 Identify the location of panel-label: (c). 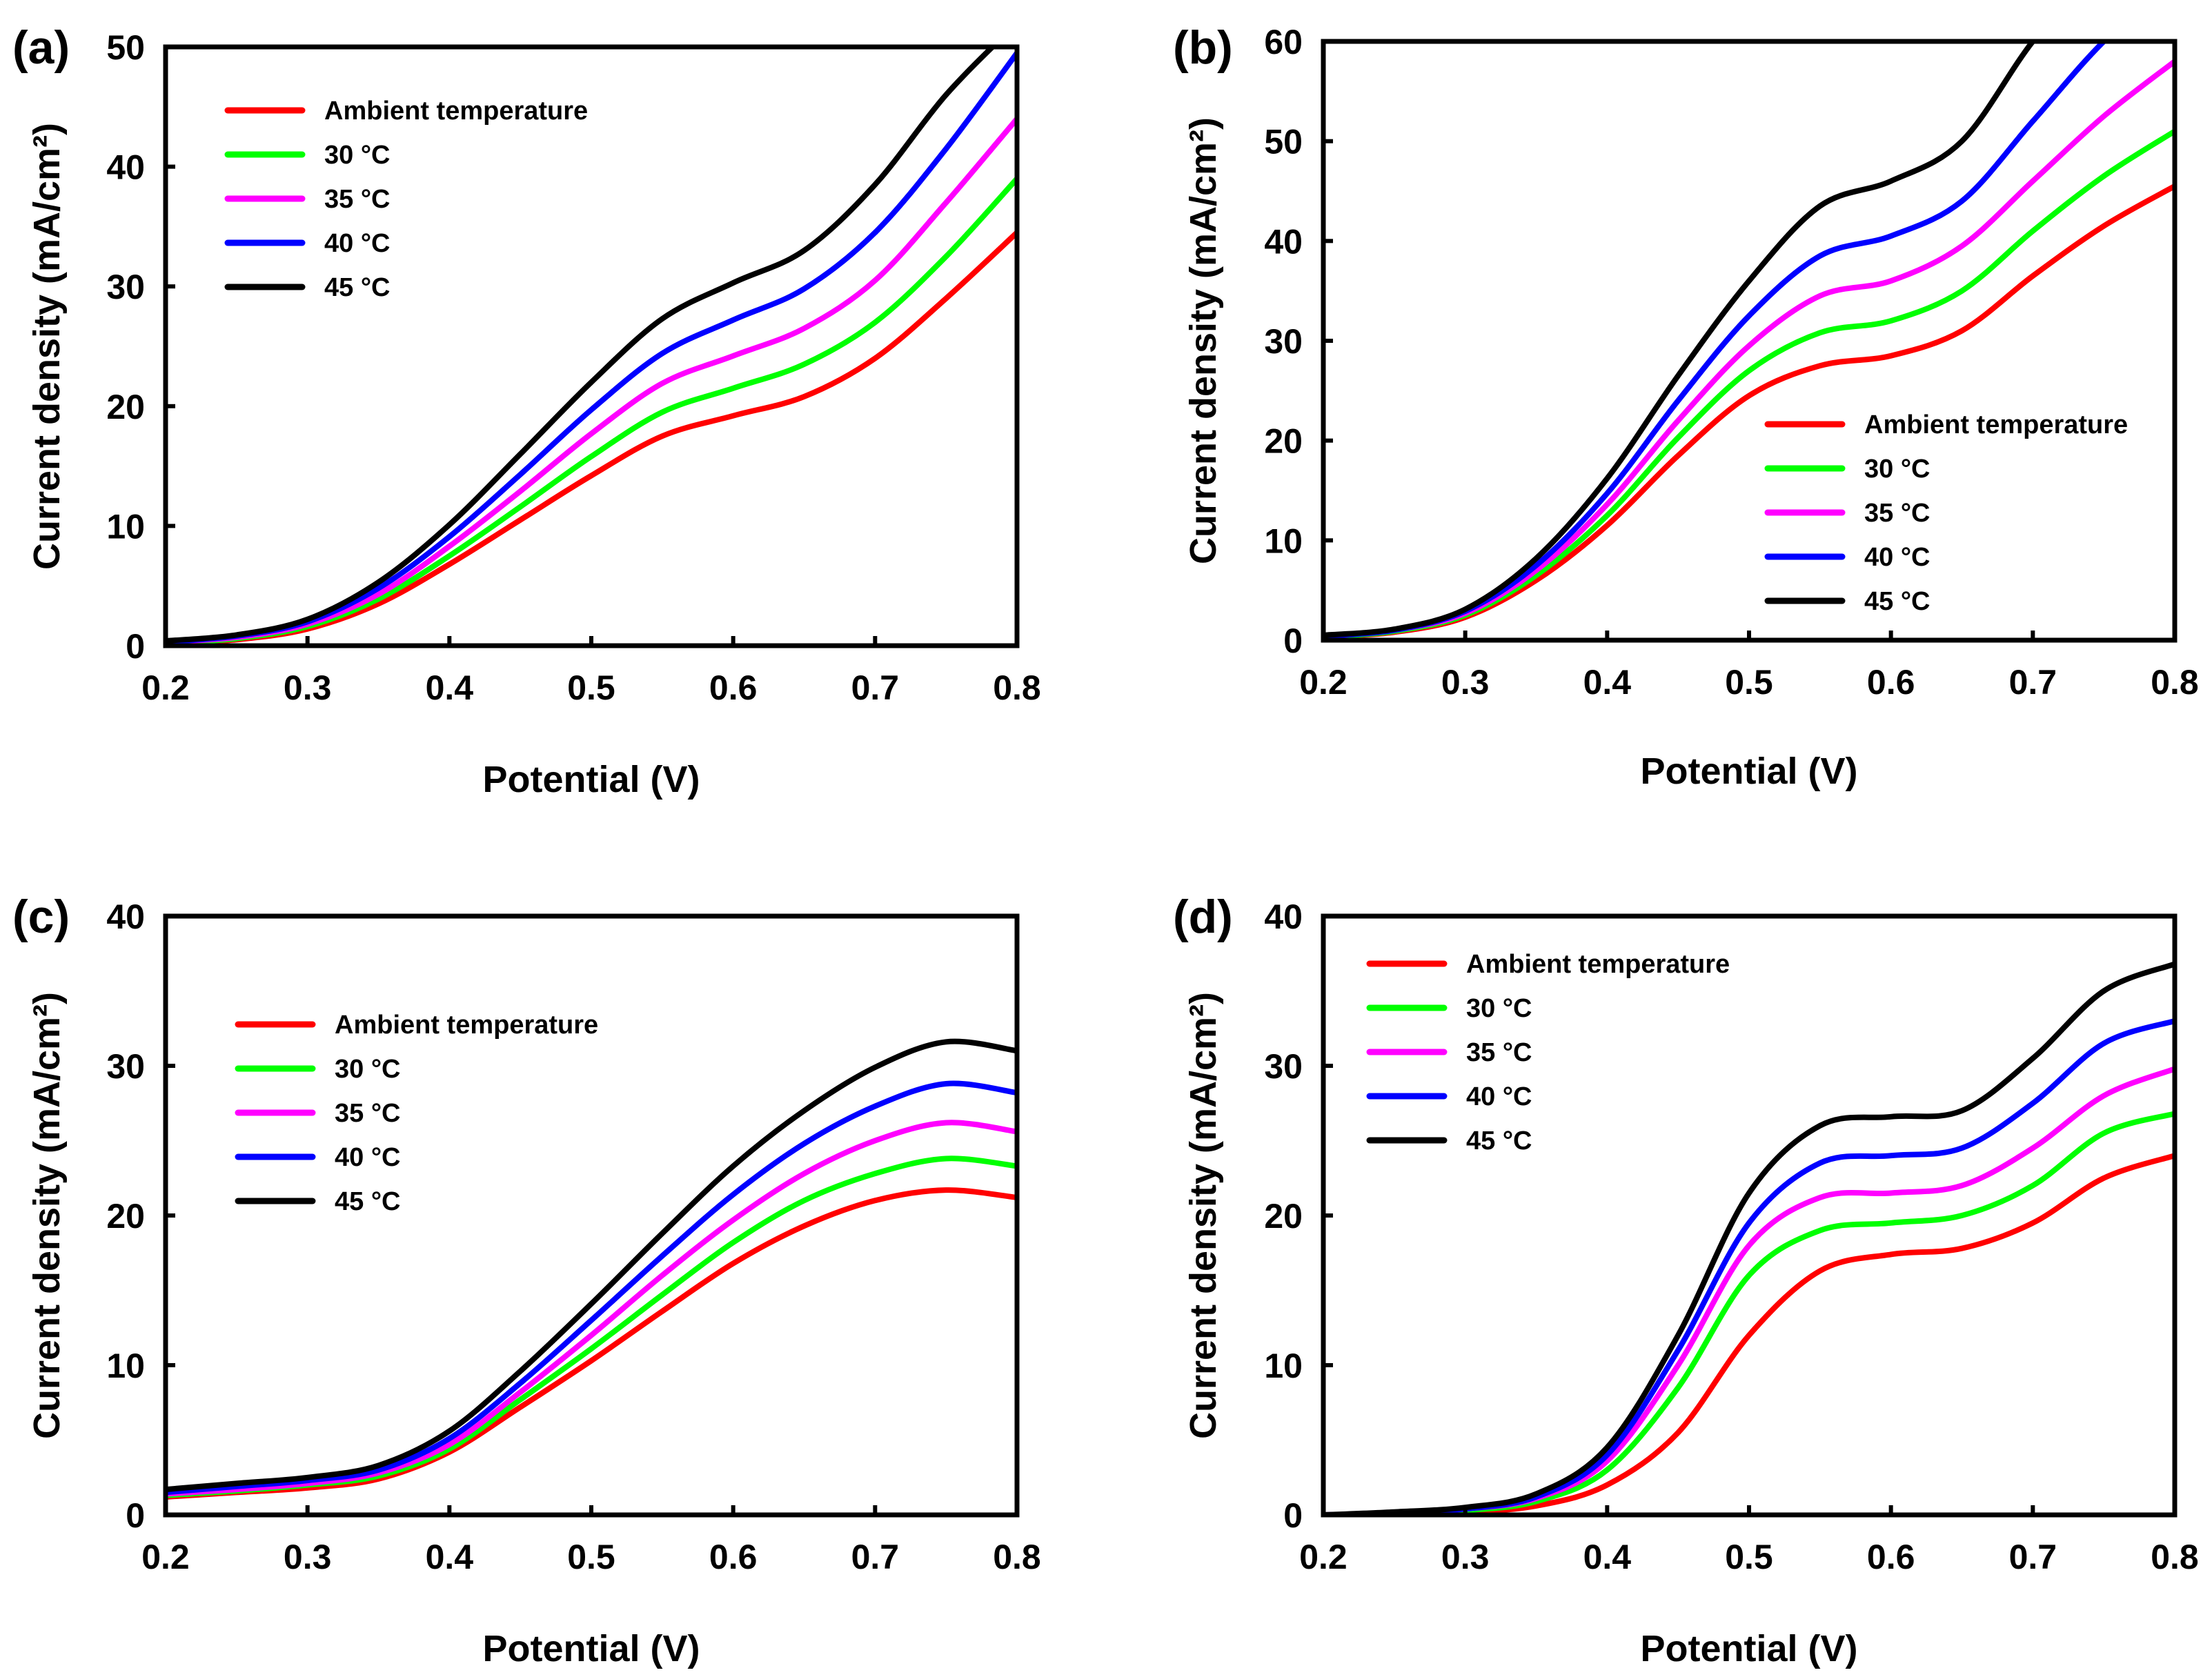
(41, 917).